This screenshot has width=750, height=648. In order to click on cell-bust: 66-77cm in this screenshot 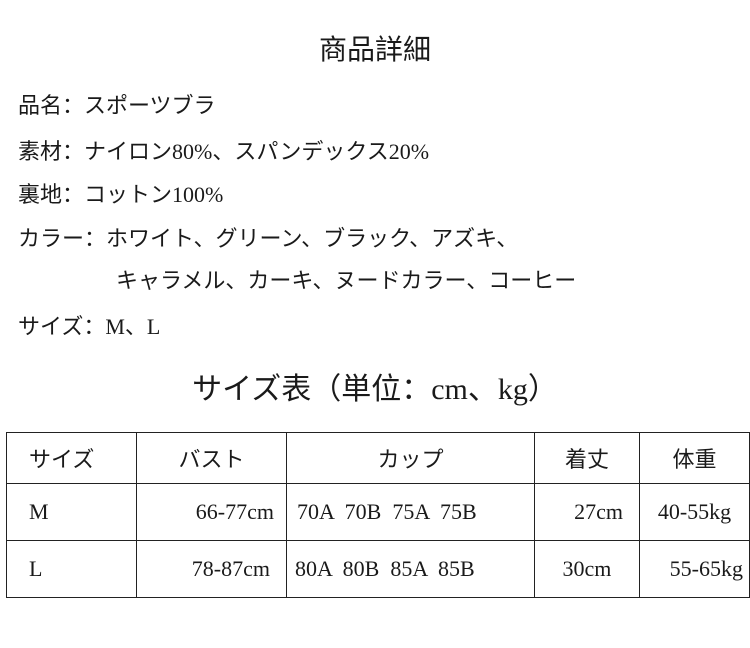, I will do `click(211, 512)`.